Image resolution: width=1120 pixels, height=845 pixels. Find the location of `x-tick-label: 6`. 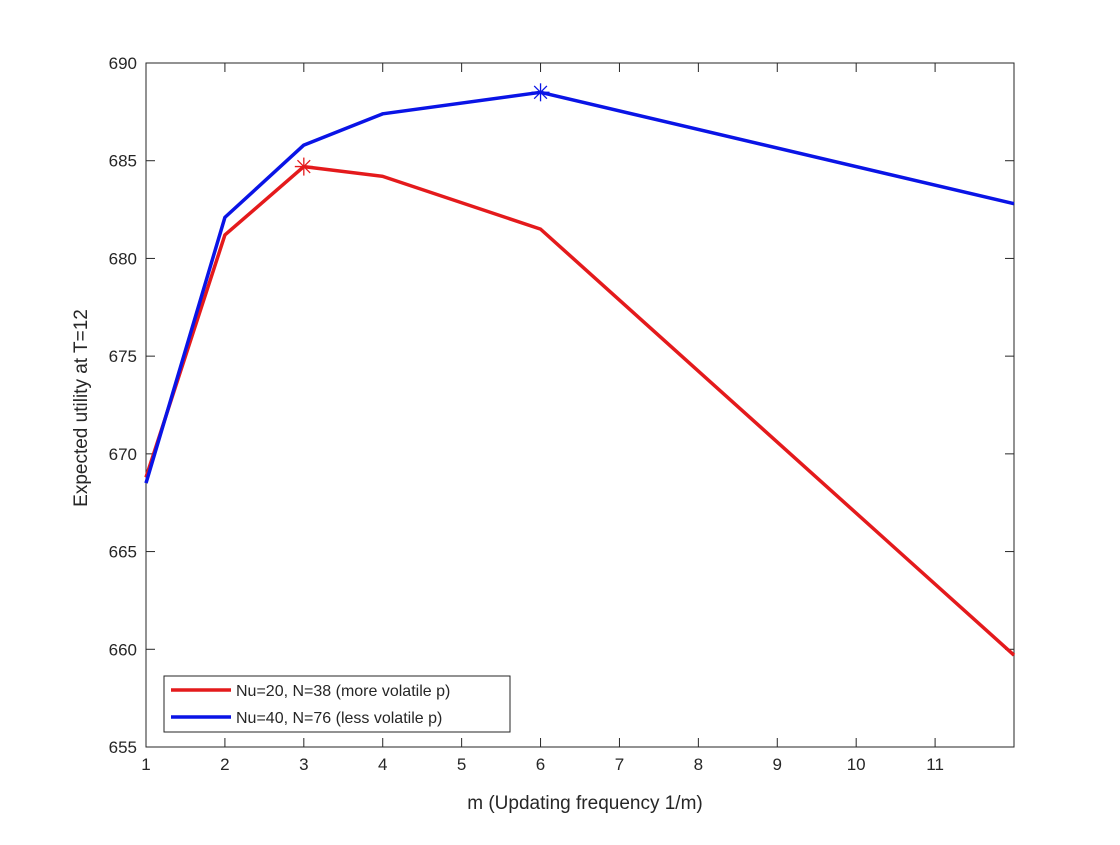

x-tick-label: 6 is located at coordinates (540, 764).